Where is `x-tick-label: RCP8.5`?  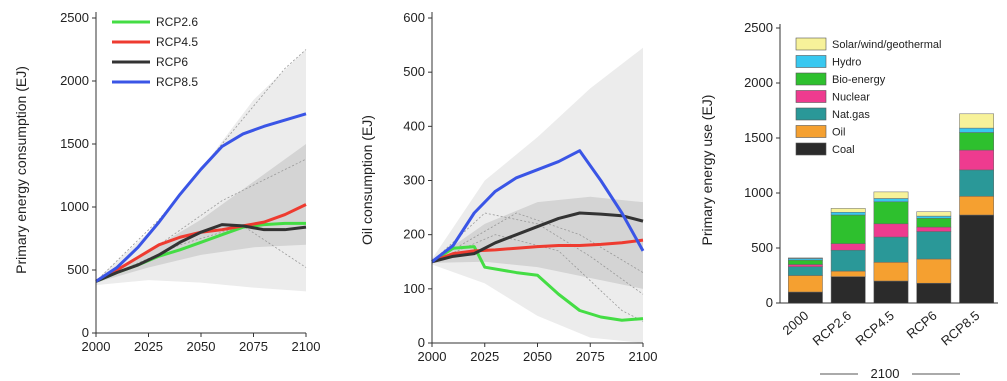 x-tick-label: RCP8.5 is located at coordinates (960, 328).